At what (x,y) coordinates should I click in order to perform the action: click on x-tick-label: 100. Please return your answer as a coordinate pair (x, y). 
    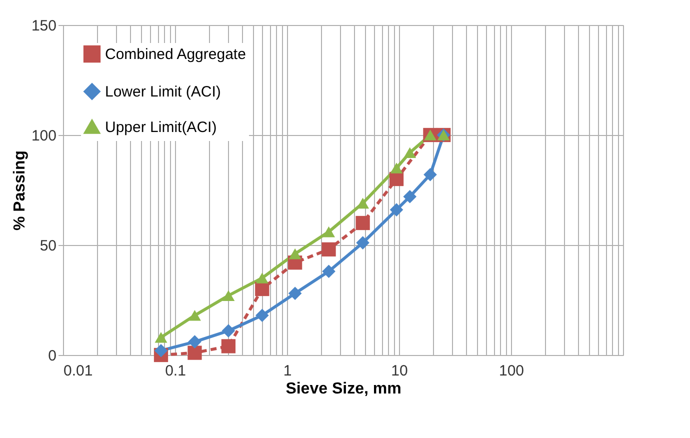
    Looking at the image, I should click on (511, 371).